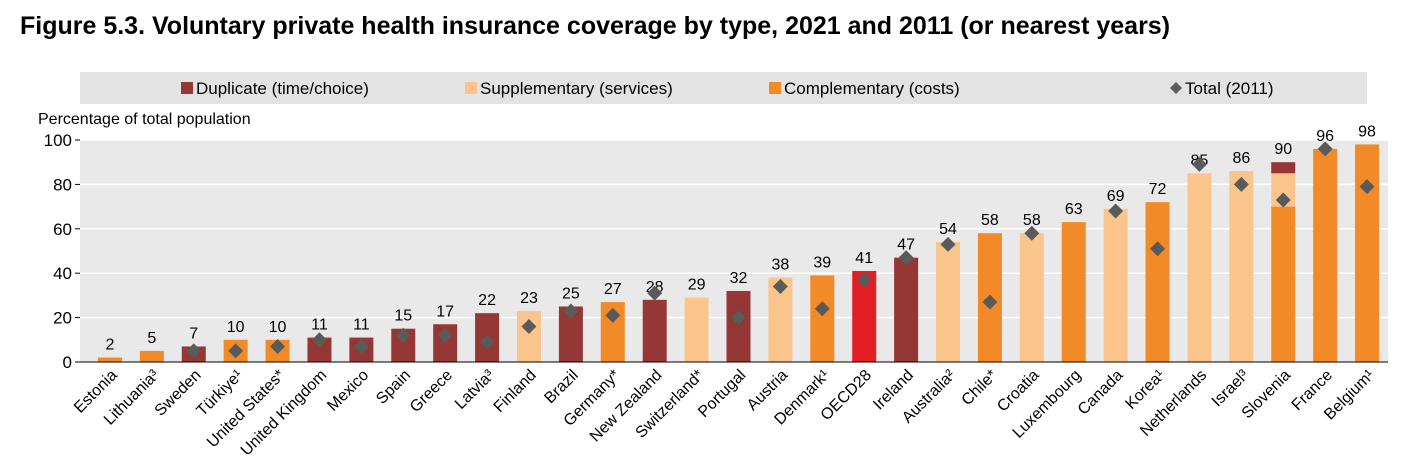 The width and height of the screenshot is (1403, 473). I want to click on marker-2011-united-states, so click(278, 346).